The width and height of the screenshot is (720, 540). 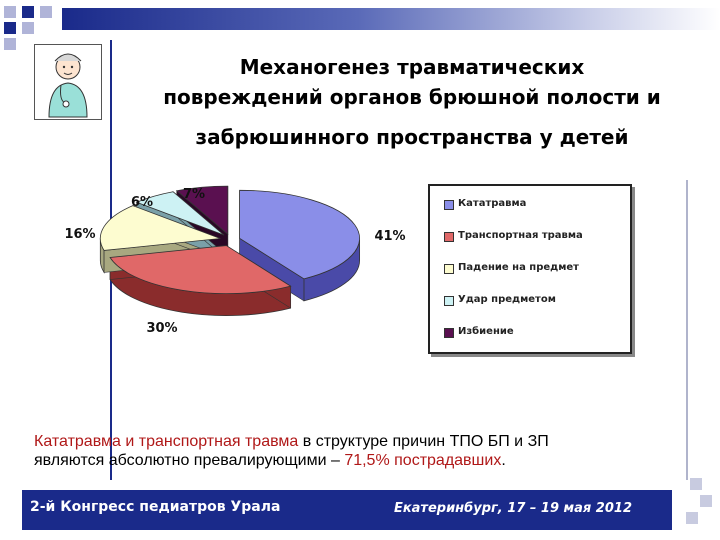 What do you see at coordinates (492, 203) in the screenshot?
I see `legend-label: Кататравма` at bounding box center [492, 203].